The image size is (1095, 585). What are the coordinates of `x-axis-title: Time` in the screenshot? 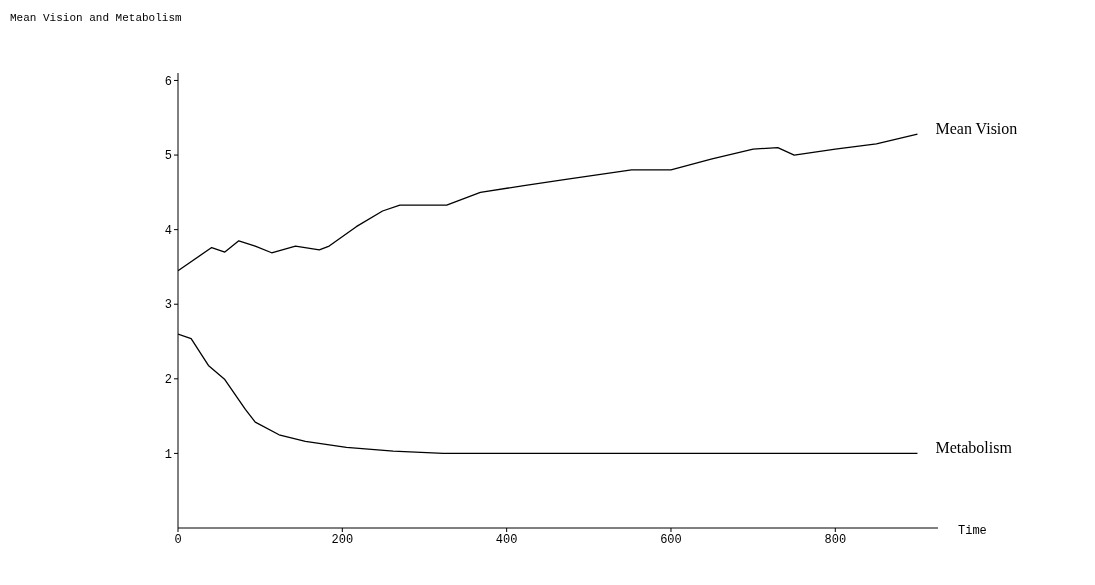 It's located at (972, 531).